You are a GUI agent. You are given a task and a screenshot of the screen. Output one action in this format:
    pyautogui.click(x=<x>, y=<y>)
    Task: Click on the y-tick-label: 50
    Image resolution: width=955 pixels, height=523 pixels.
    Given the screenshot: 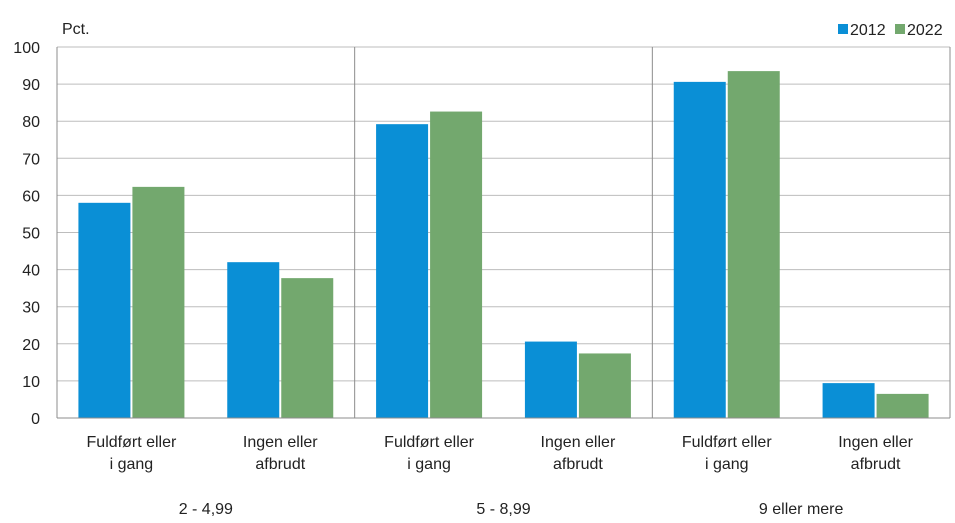 What is the action you would take?
    pyautogui.click(x=31, y=234)
    